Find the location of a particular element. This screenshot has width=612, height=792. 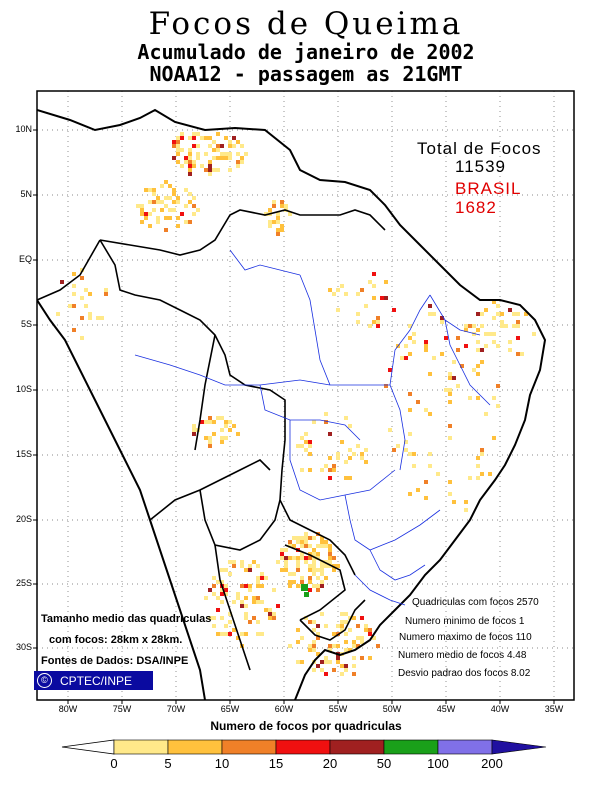

colorbar is located at coordinates (304, 747).